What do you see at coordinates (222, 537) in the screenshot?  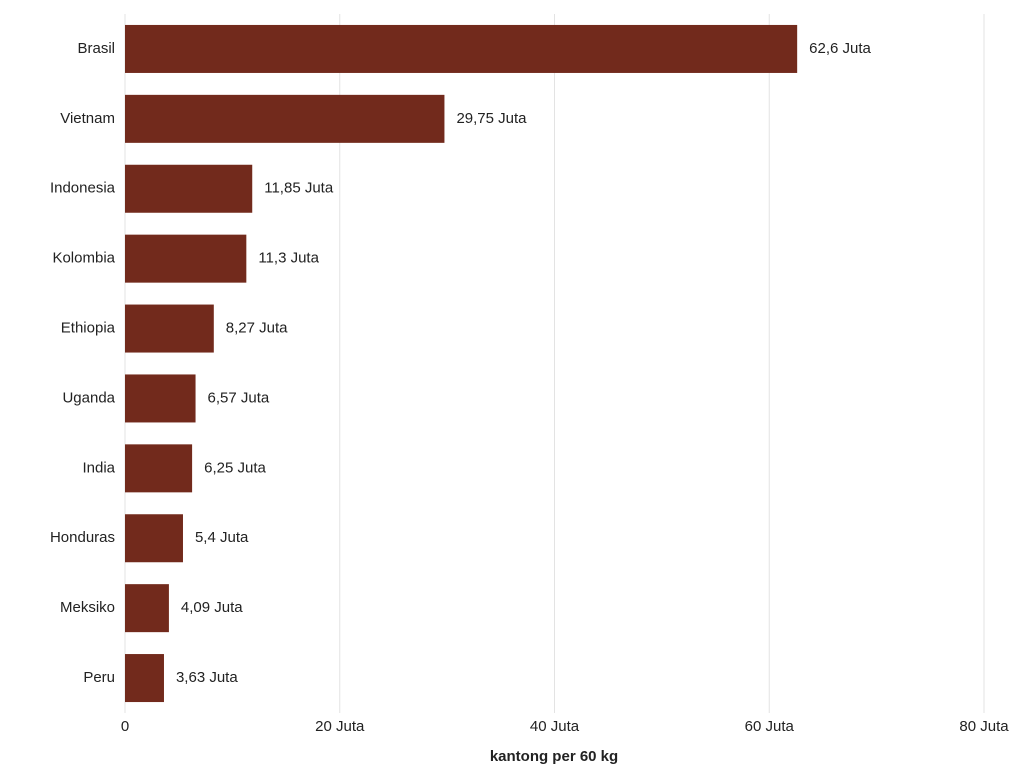 I see `value-label: 5,4 Juta` at bounding box center [222, 537].